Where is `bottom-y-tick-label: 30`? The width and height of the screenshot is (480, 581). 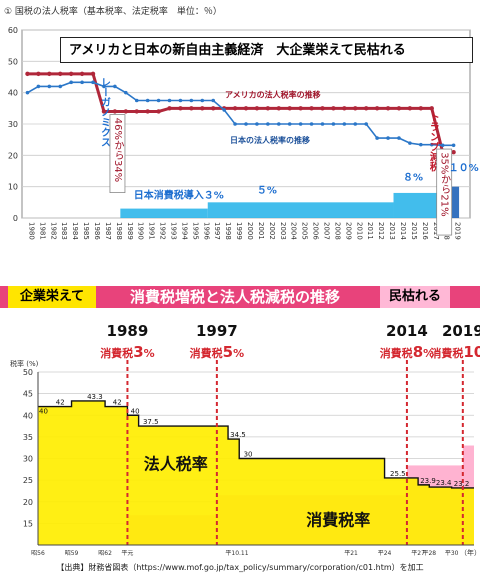 bottom-y-tick-label: 30 is located at coordinates (28, 459).